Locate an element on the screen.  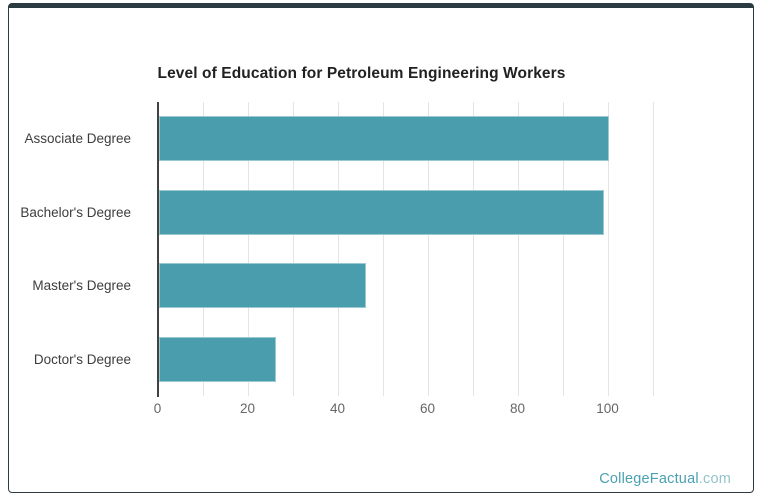
y-axis-label: Bachelor's Degree is located at coordinates (75, 212).